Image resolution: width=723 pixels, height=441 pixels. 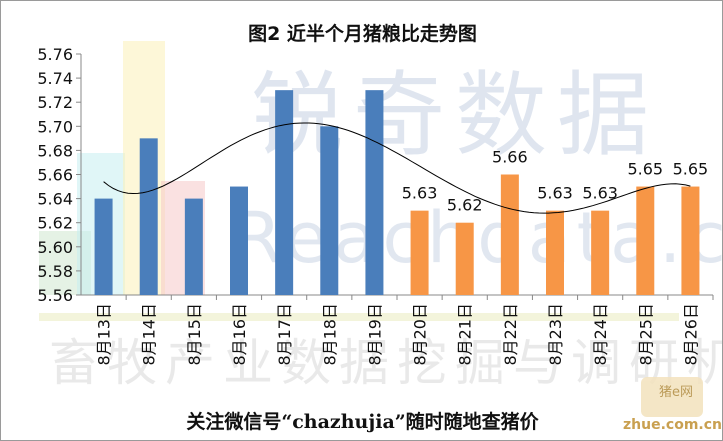 What do you see at coordinates (555, 334) in the screenshot?
I see `x-tick-label: 8月23日` at bounding box center [555, 334].